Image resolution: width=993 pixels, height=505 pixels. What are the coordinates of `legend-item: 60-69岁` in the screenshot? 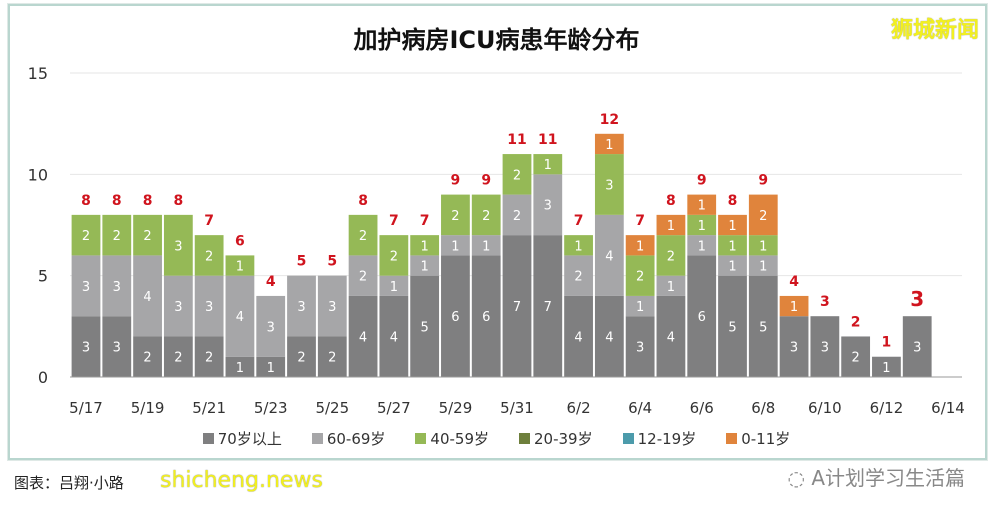 It's located at (348, 438).